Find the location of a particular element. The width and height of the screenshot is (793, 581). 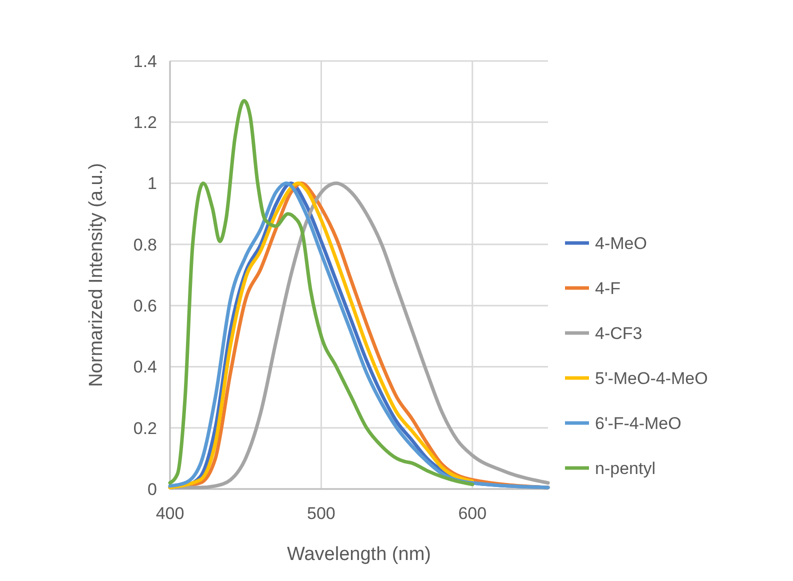

y-tick-label: 0.8 is located at coordinates (145, 244).